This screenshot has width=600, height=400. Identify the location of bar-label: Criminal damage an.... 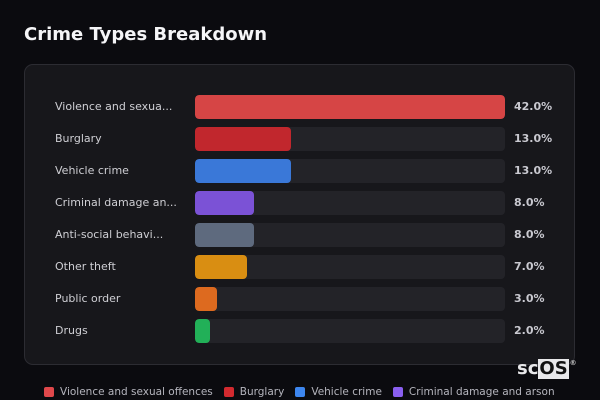
(116, 202).